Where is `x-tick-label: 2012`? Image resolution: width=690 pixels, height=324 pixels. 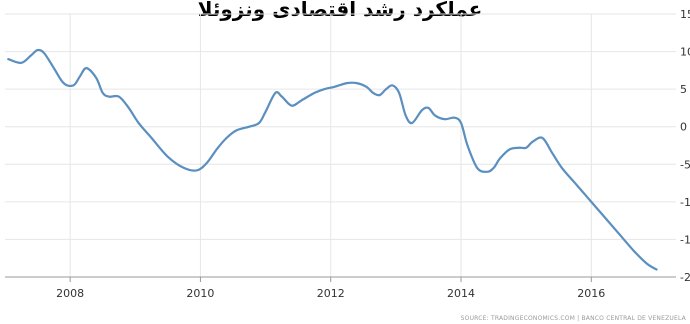
x-tick-label: 2012 is located at coordinates (331, 293).